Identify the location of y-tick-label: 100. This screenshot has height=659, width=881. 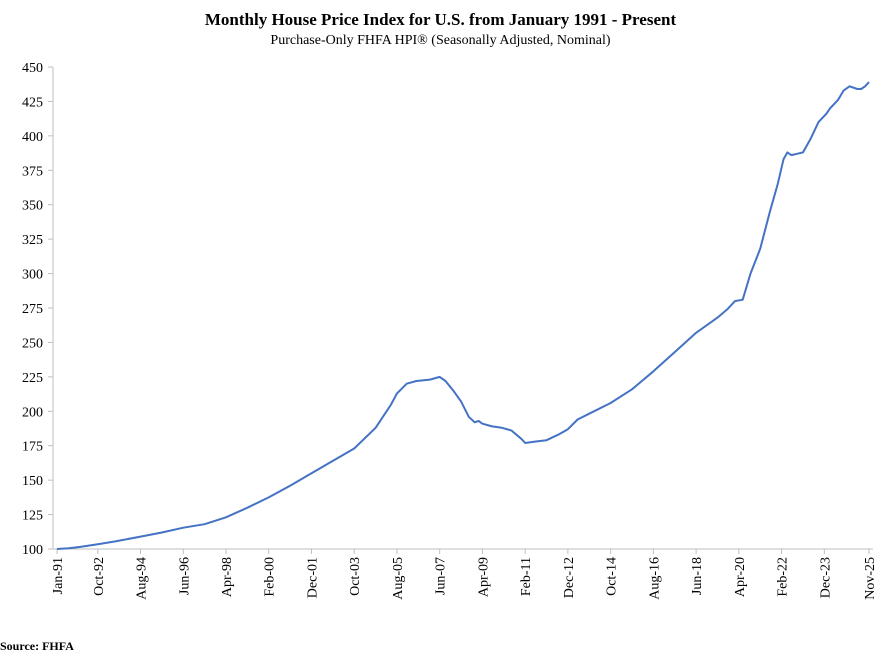
(32, 550).